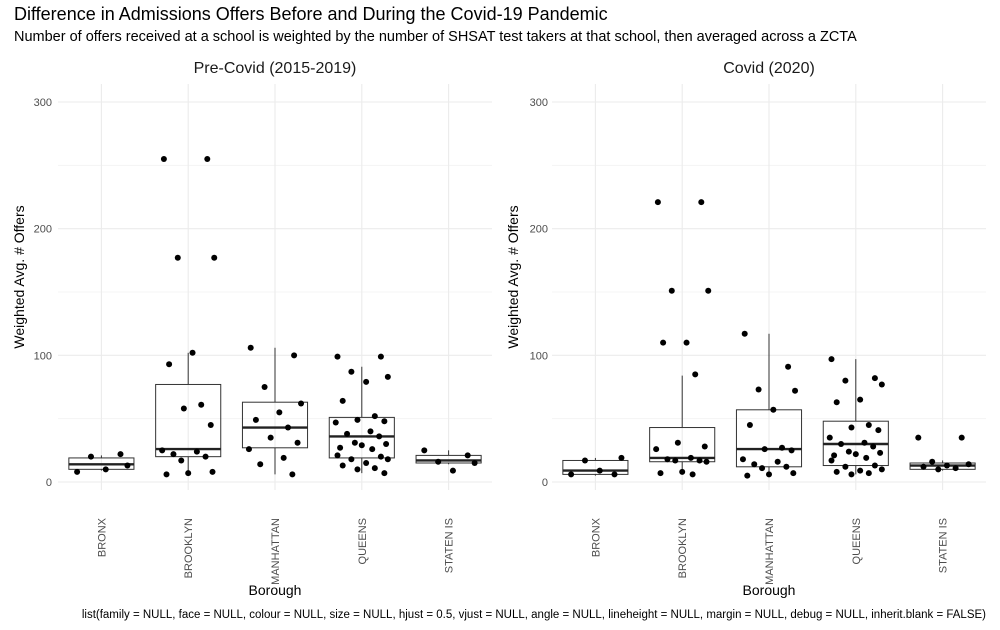 This screenshot has width=1000, height=630. What do you see at coordinates (275, 590) in the screenshot?
I see `x-axis-title: Borough` at bounding box center [275, 590].